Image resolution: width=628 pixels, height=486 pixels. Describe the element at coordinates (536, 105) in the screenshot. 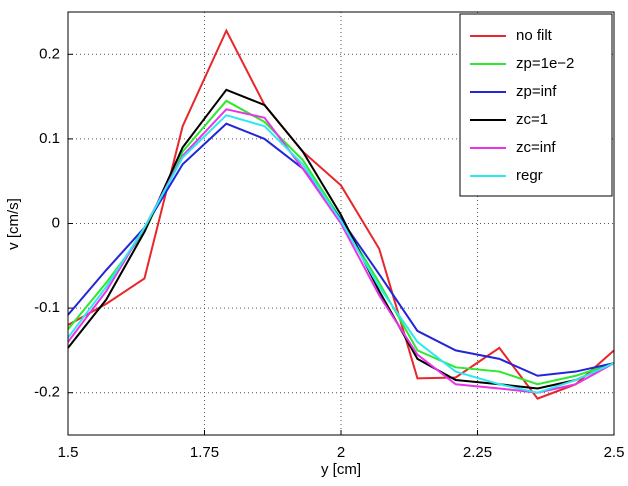

I see `legend-box` at that location.